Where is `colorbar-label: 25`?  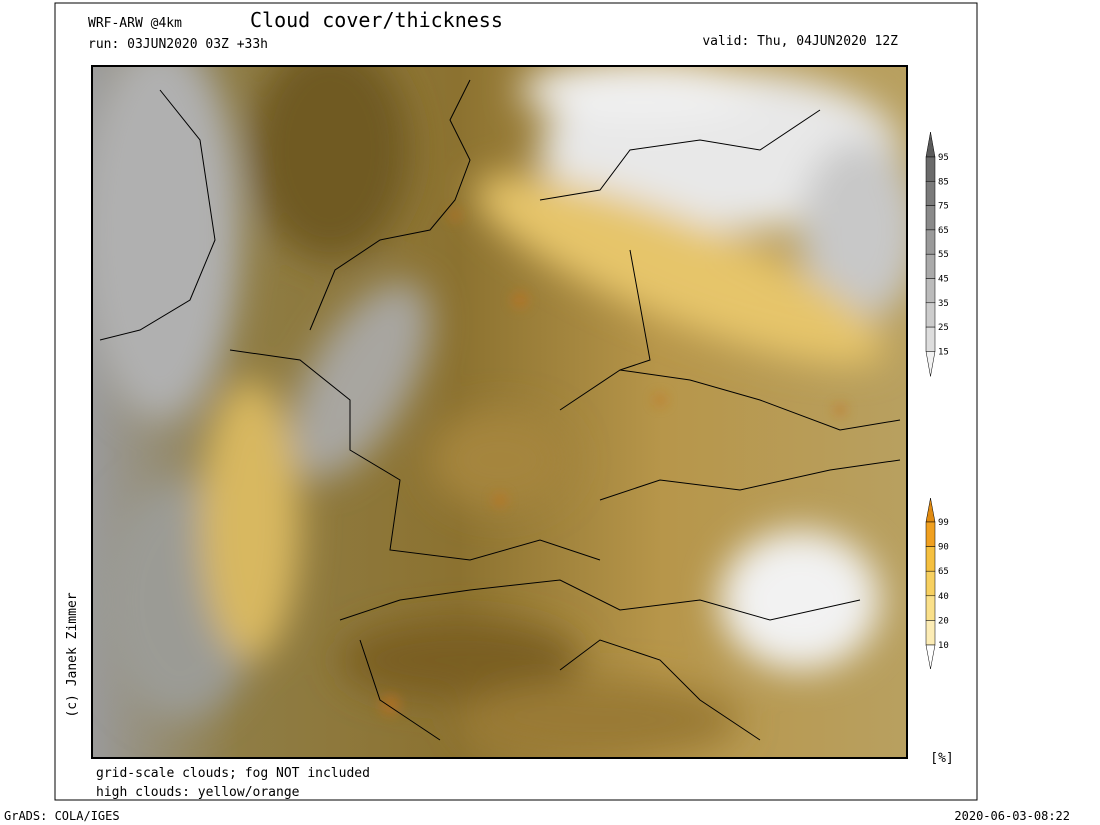 colorbar-label: 25 is located at coordinates (943, 328).